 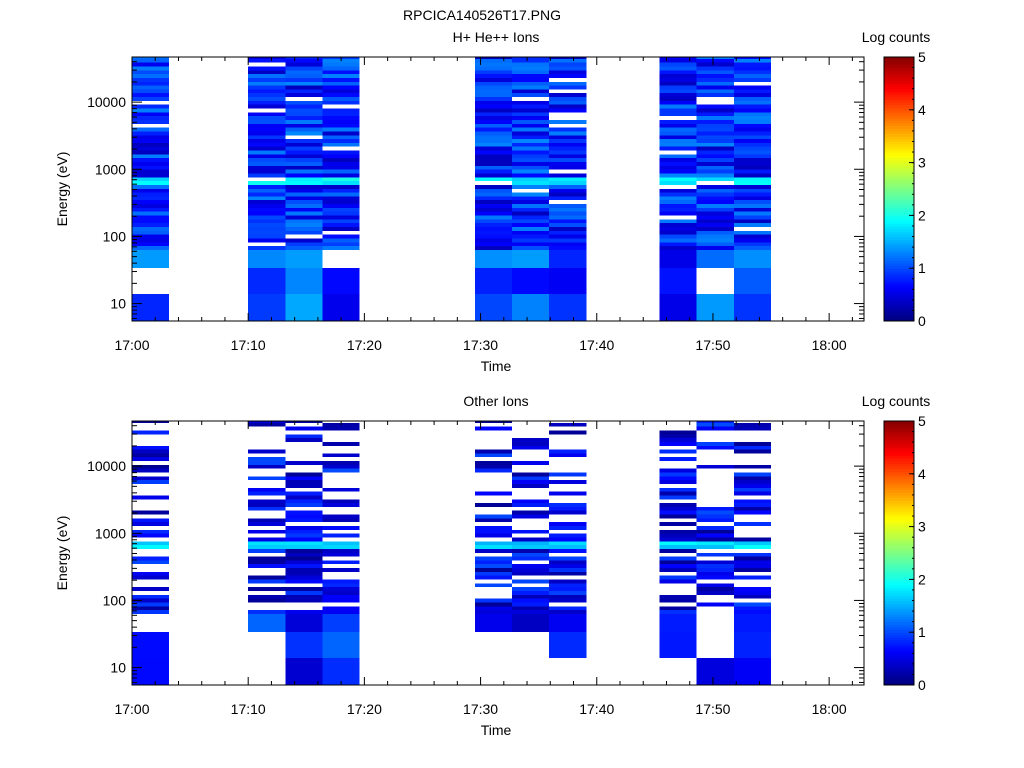 I want to click on colorbar: 0 1 2 3 4 5, so click(x=904, y=189).